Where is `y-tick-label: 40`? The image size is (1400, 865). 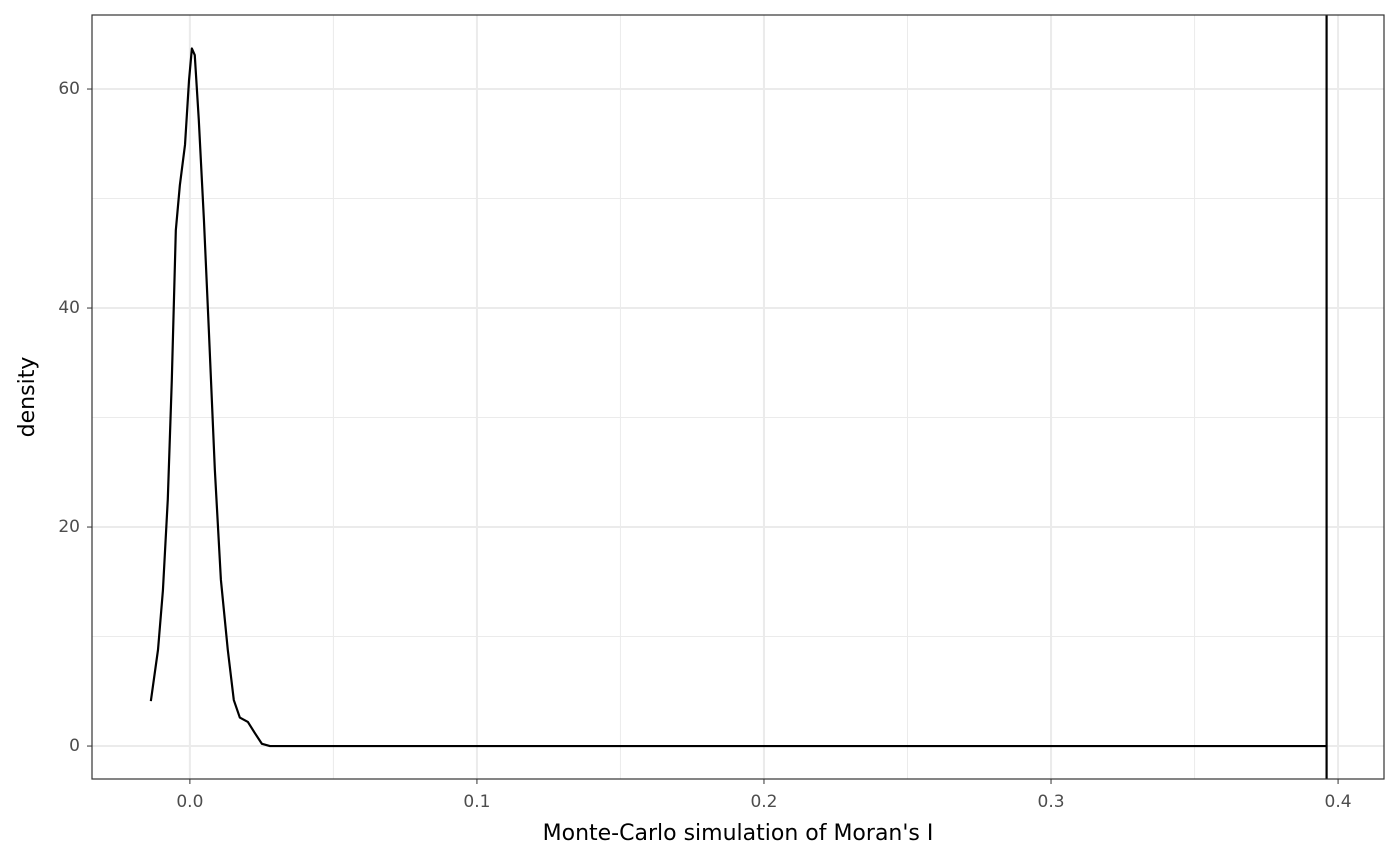 y-tick-label: 40 is located at coordinates (69, 308).